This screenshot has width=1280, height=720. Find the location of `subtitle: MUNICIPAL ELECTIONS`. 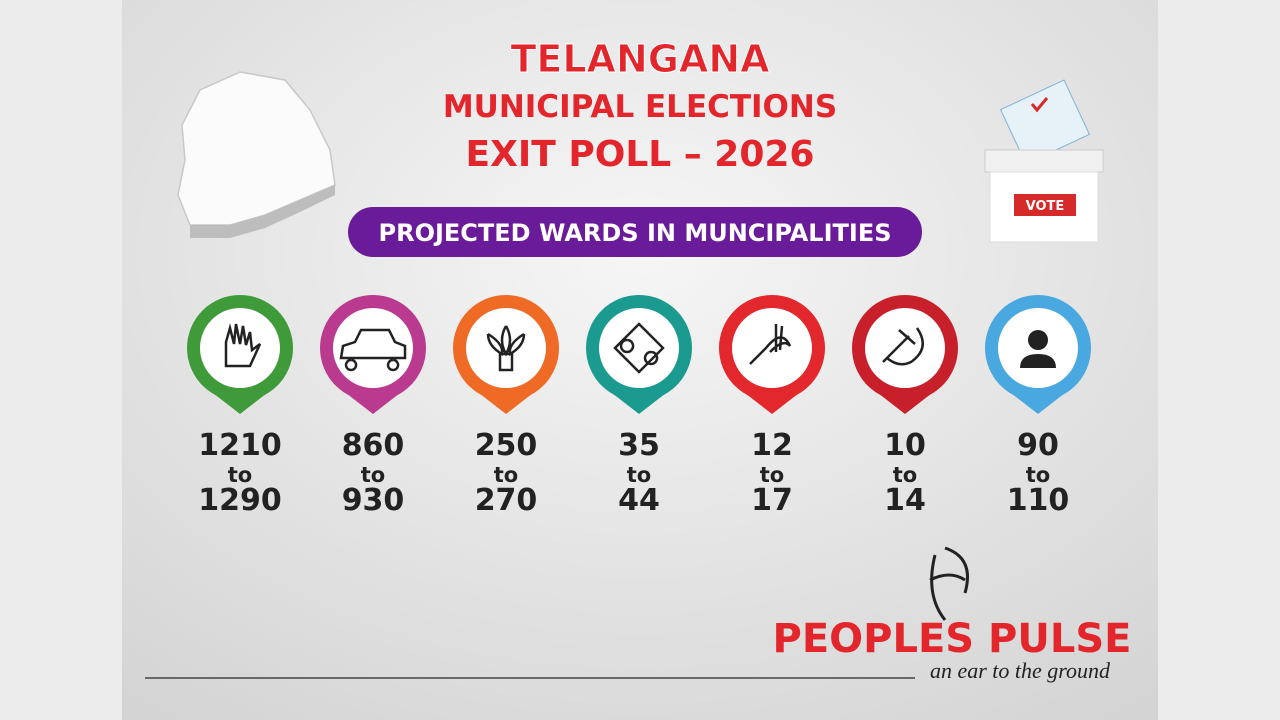

subtitle: MUNICIPAL ELECTIONS is located at coordinates (640, 107).